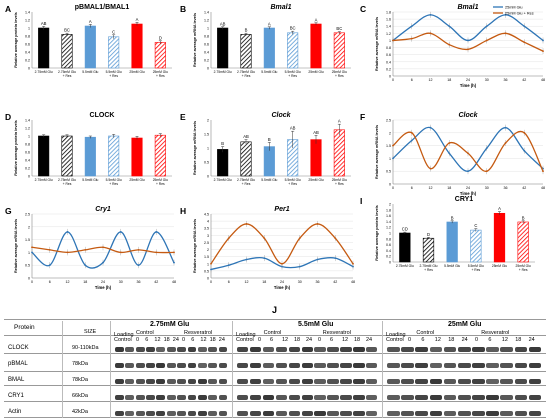 Image resolution: width=550 pixels, height=418 pixels. Describe the element at coordinates (8, 9) in the screenshot. I see `panel-letter: A` at that location.